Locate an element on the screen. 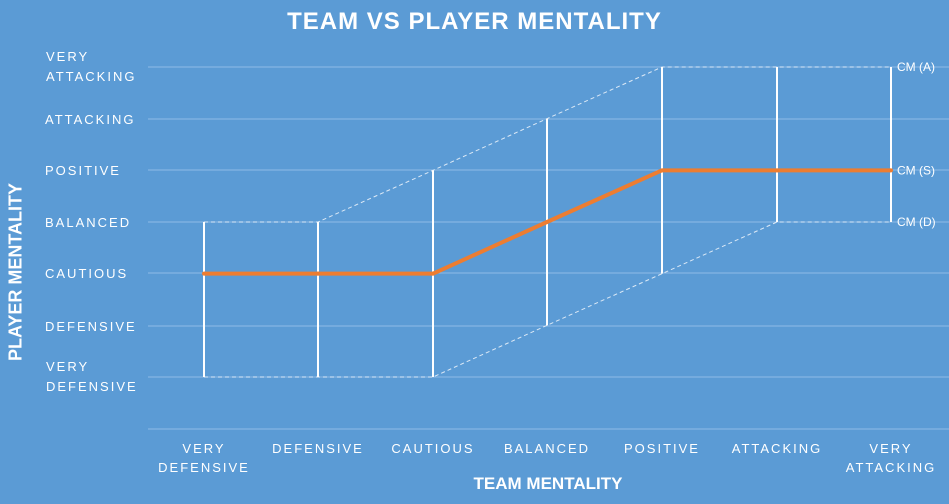 Image resolution: width=949 pixels, height=504 pixels. x-tick-label: VERY DEFENSIVE is located at coordinates (204, 458).